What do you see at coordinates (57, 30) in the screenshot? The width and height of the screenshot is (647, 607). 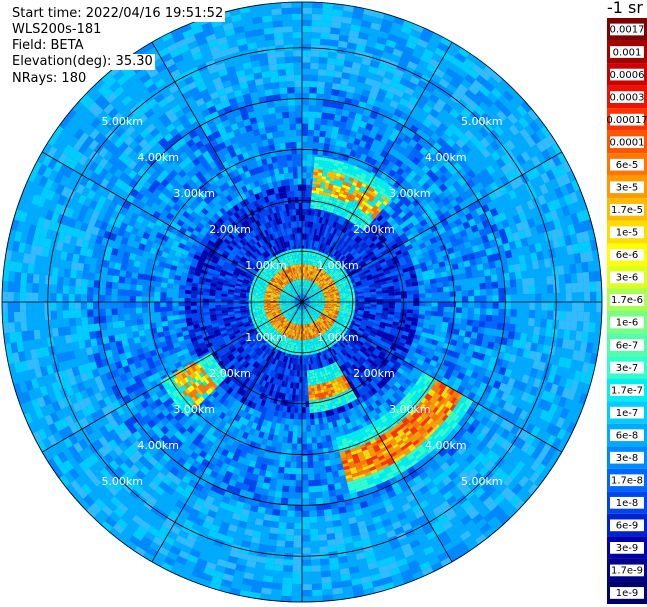 I see `instrument-label: WLS200s-181` at bounding box center [57, 30].